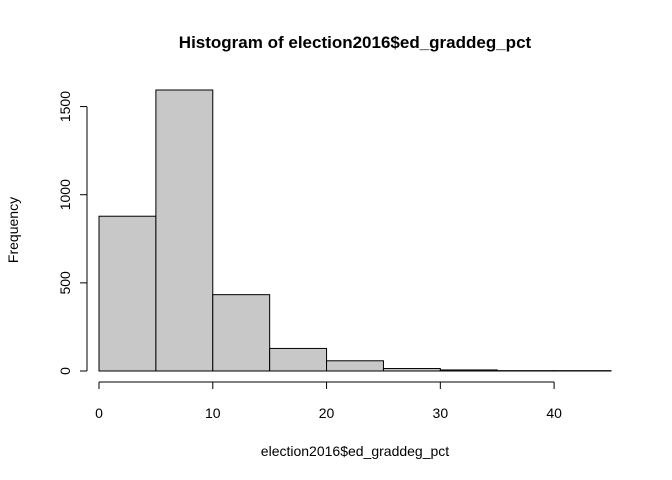 The height and width of the screenshot is (480, 672). Describe the element at coordinates (554, 413) in the screenshot. I see `x-tick-label: 40` at that location.